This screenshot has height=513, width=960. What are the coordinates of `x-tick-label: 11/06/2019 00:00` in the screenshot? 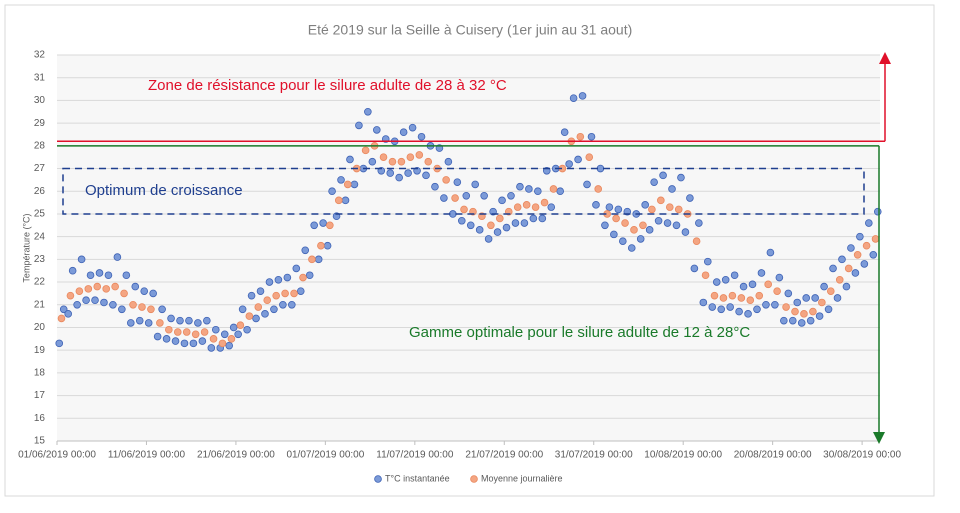 It's located at (147, 455).